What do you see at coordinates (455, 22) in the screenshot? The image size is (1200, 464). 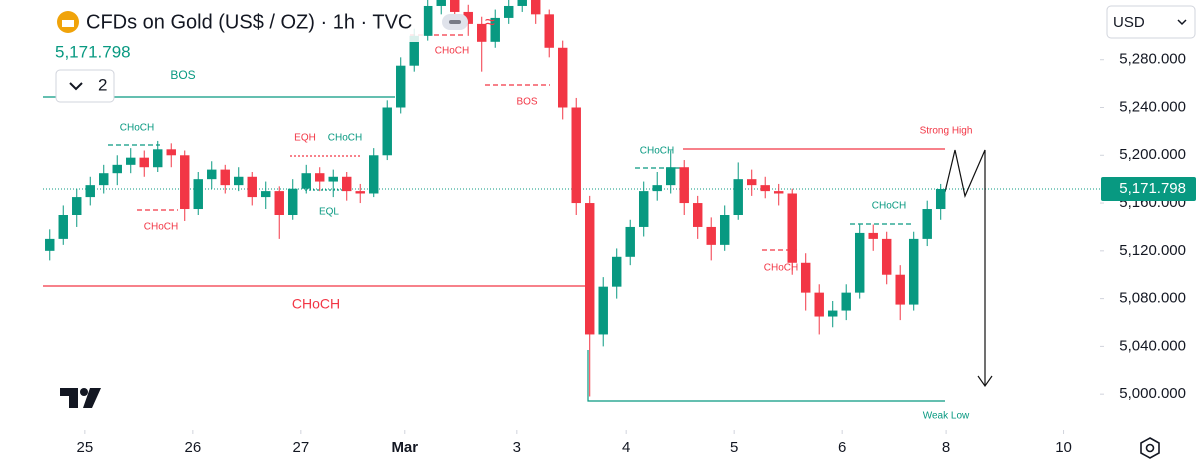 I see `status-dot` at bounding box center [455, 22].